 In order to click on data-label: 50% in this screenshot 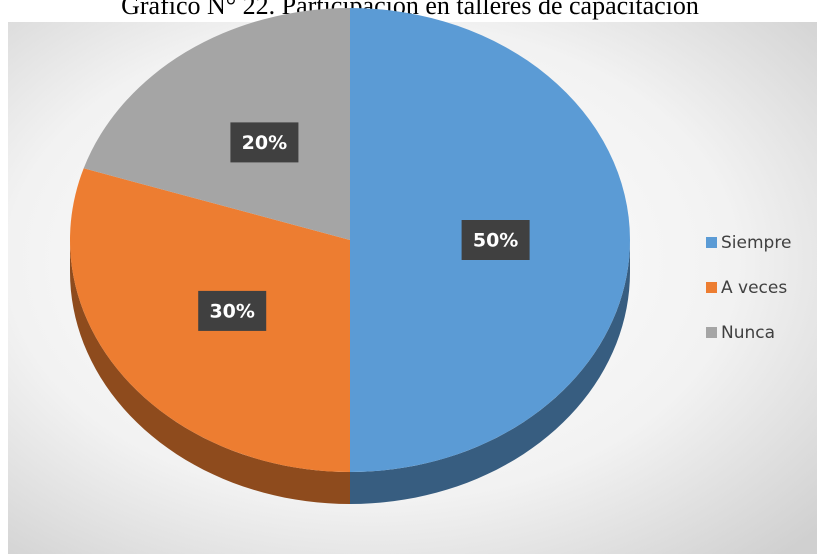, I will do `click(495, 241)`.